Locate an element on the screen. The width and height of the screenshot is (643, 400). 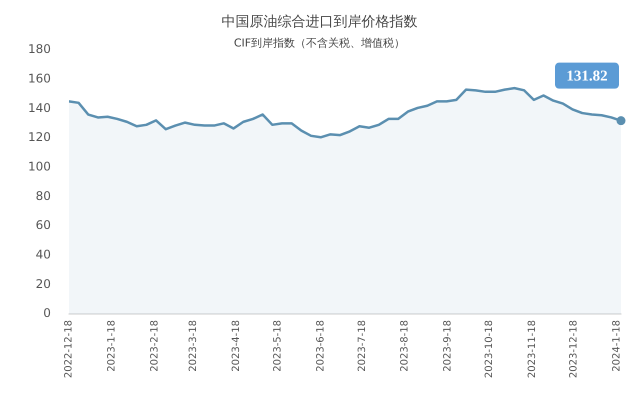
x-tick-label: 2023-6-18 is located at coordinates (320, 346).